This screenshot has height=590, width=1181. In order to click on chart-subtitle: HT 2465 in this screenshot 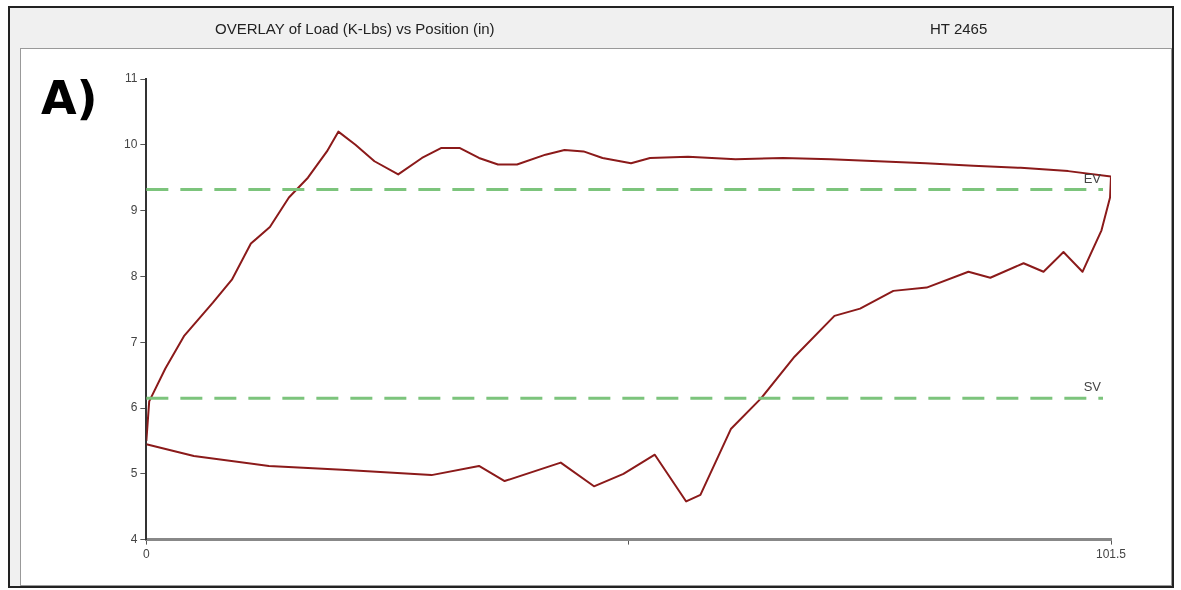, I will do `click(959, 28)`.